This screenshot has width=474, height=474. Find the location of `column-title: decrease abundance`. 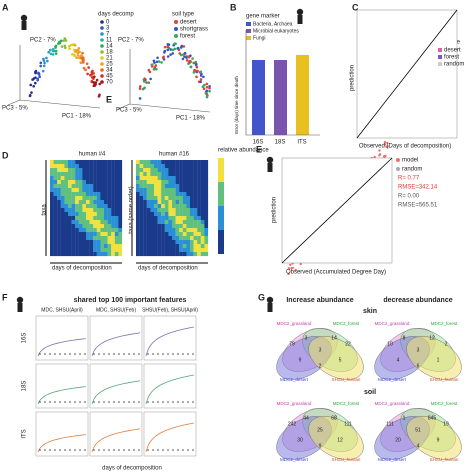

column-title: decrease abundance is located at coordinates (417, 300).